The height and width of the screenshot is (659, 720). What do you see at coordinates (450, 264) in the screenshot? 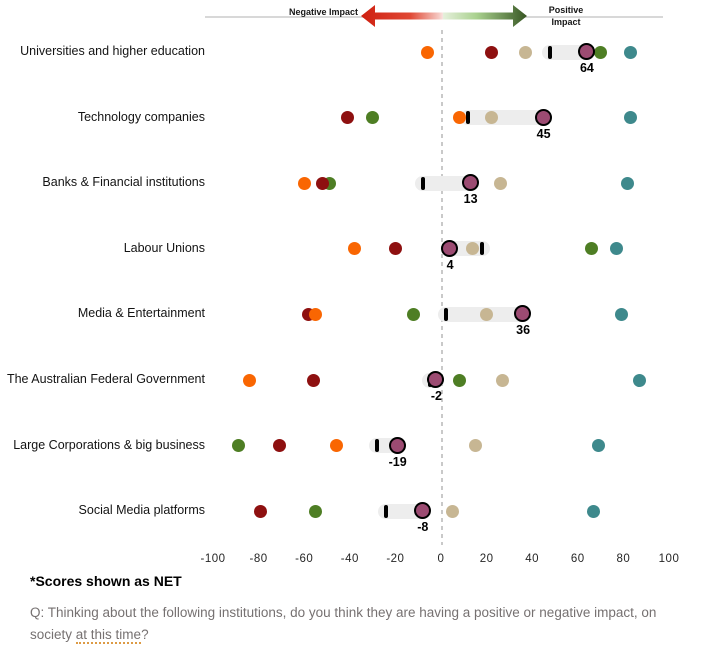
I see `net-value-label: 4` at bounding box center [450, 264].